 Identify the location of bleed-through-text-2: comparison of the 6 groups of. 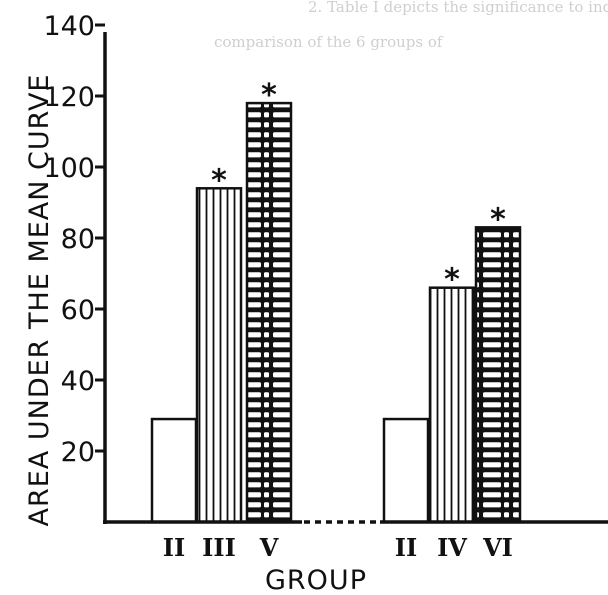
(329, 42).